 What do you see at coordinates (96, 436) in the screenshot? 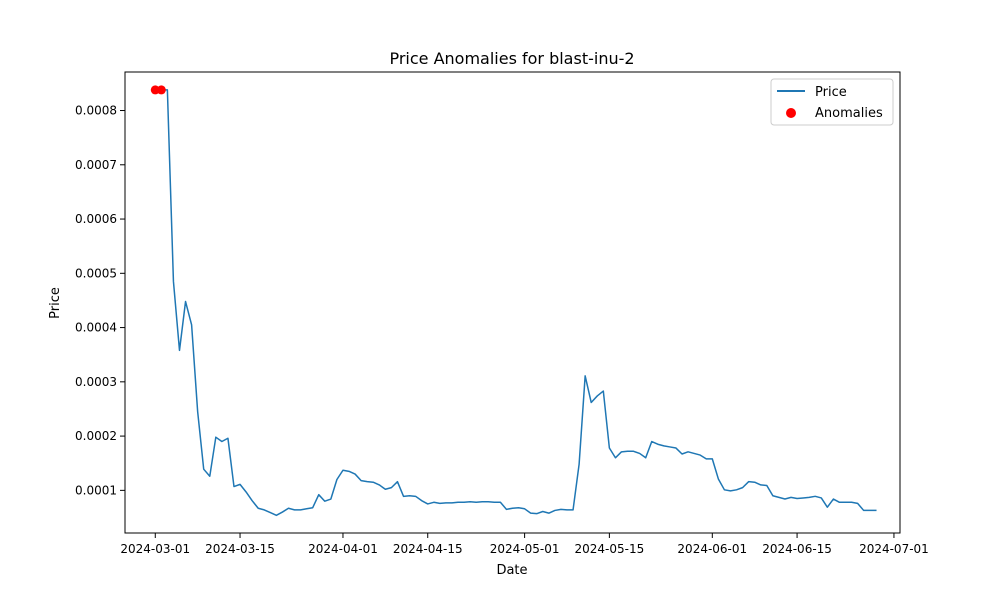
I see `y-tick-label: 0.0002` at bounding box center [96, 436].